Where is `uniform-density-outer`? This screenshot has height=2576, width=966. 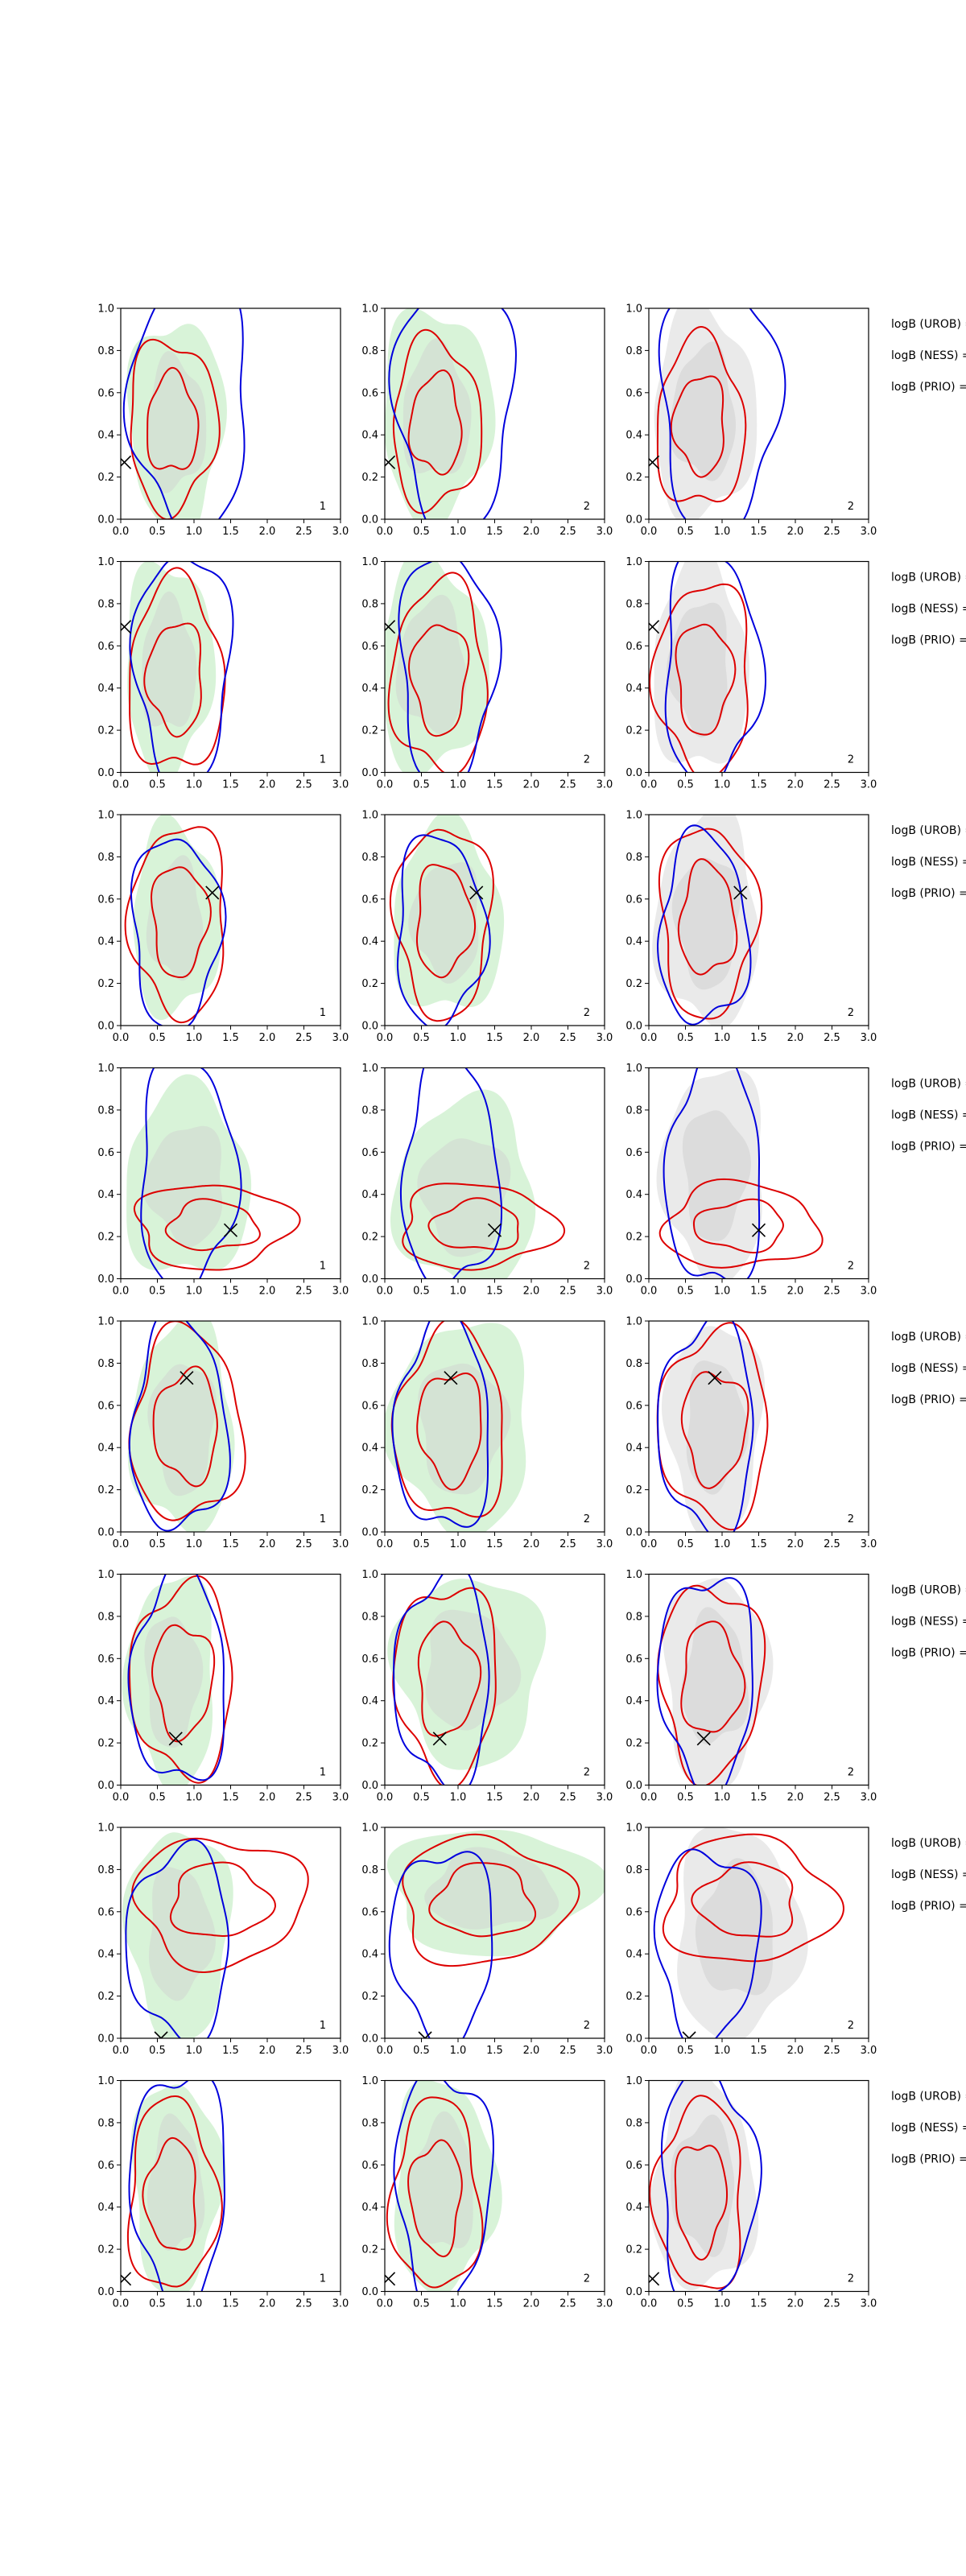
uniform-density-outer is located at coordinates (495, 1893).